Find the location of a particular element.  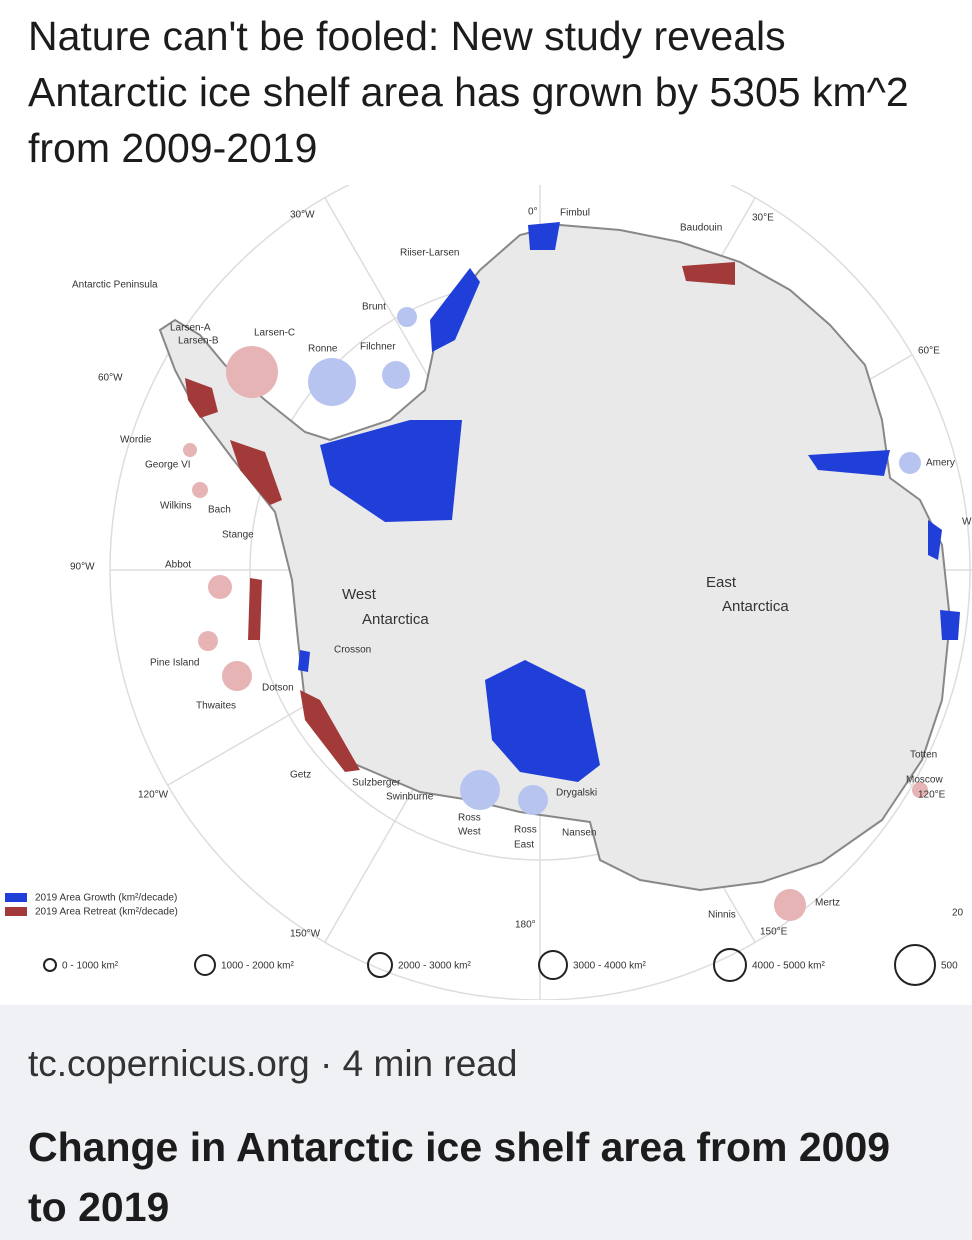

legend-retreat: 2019 Area Retreat (km²/decade) is located at coordinates (106, 912).